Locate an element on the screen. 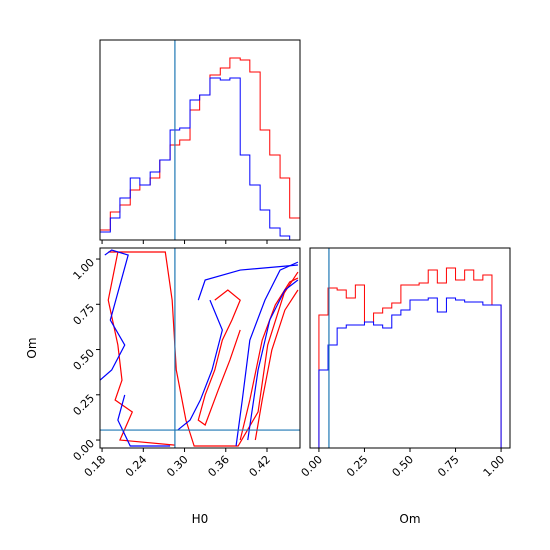 This screenshot has height=550, width=550. y-tick-label: 1.00 is located at coordinates (84, 269).